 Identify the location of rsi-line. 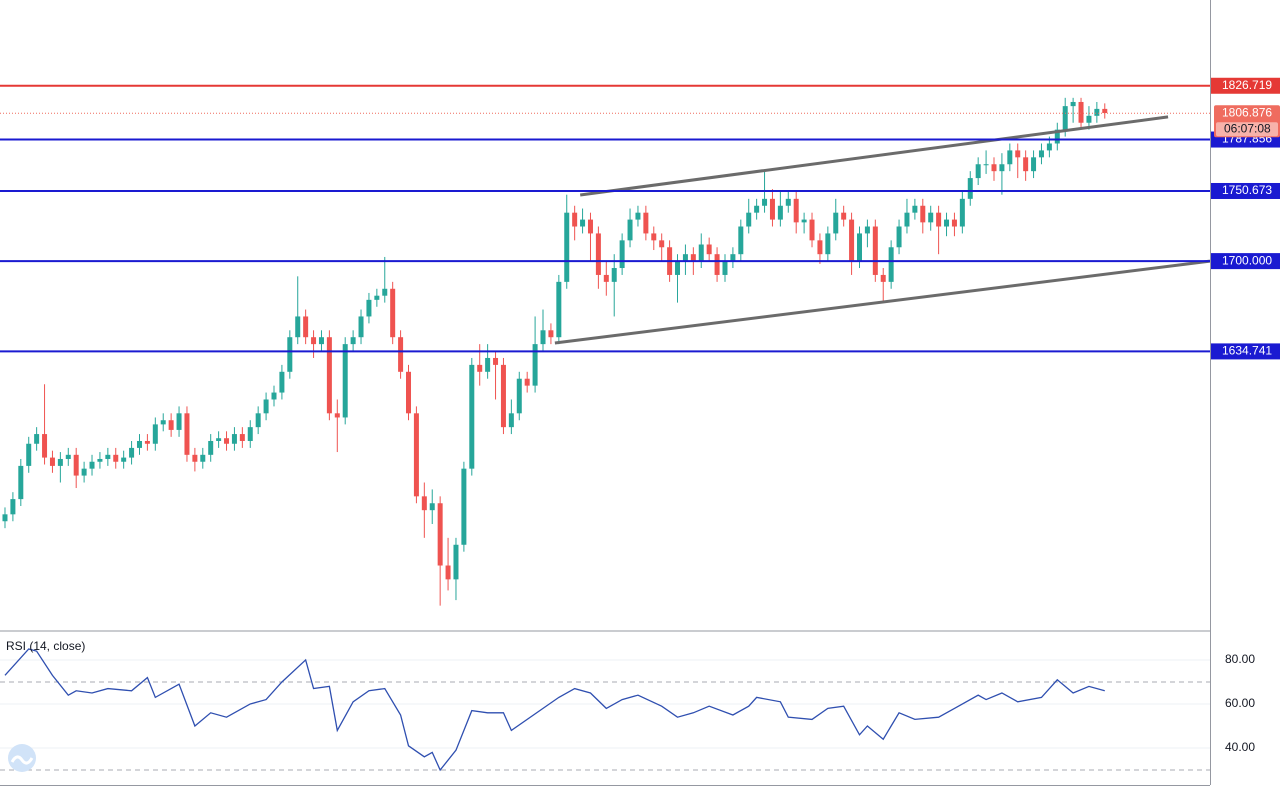
(554, 710).